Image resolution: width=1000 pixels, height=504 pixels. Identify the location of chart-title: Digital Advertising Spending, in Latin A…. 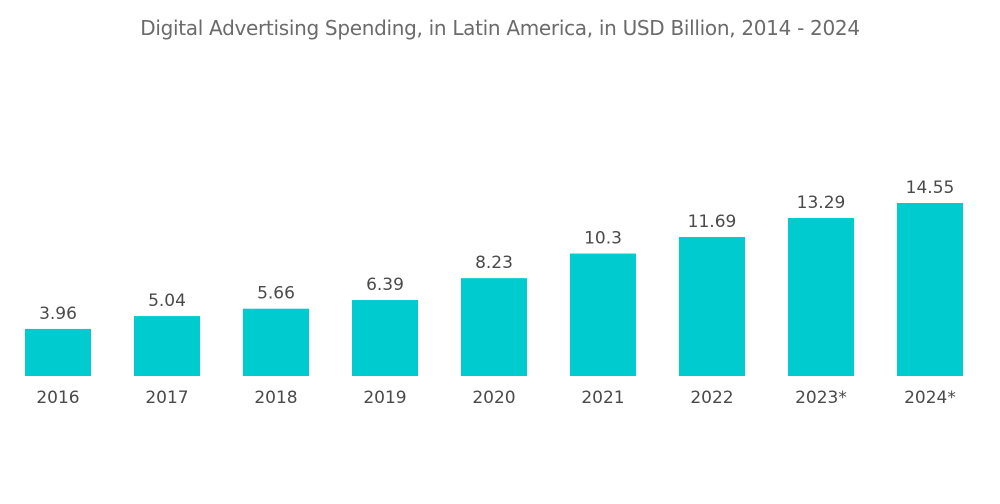
(500, 28).